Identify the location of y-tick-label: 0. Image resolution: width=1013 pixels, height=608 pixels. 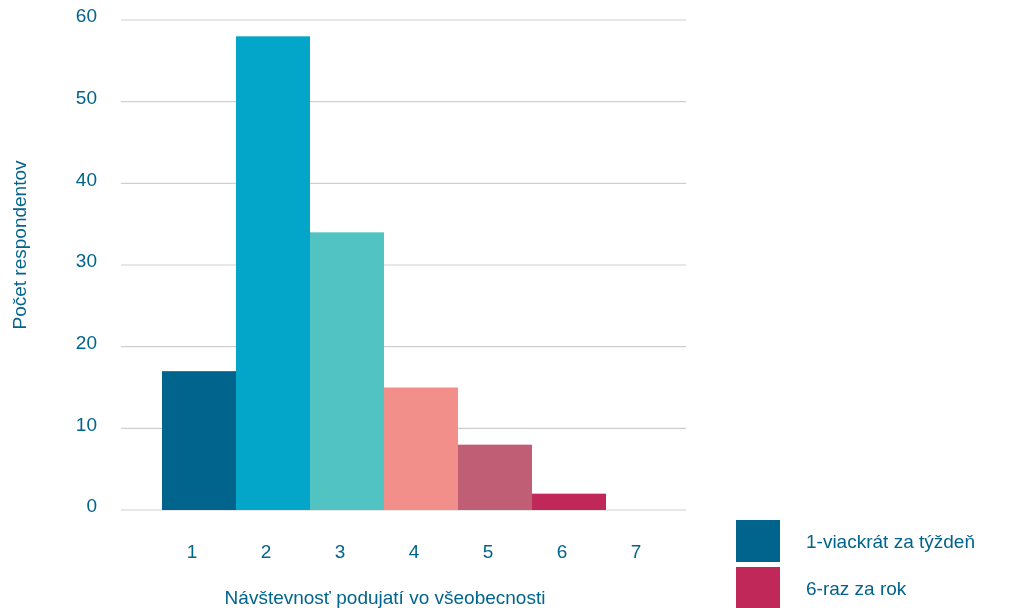
(91, 506).